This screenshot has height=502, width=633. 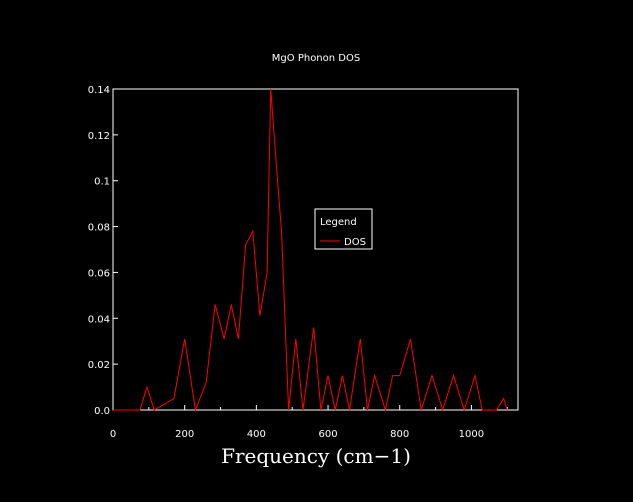 I want to click on y-tick-label: 0.14, so click(x=99, y=90).